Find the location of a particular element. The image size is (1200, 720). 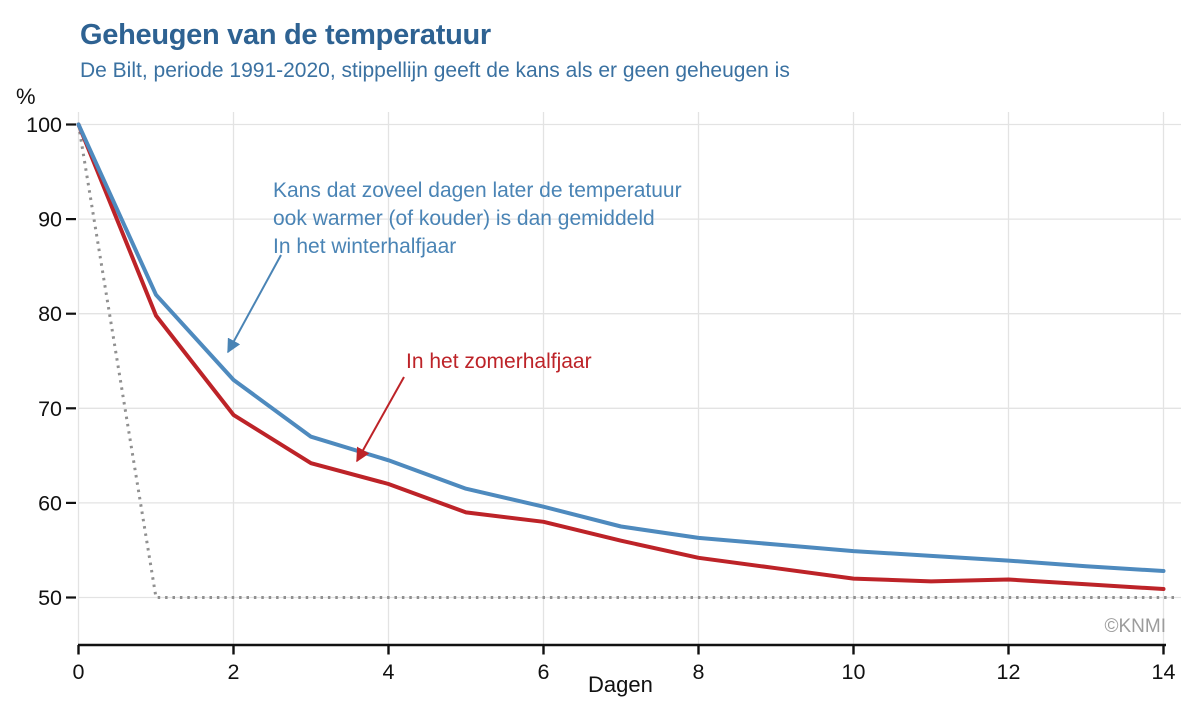

y-tick-label: 70 is located at coordinates (50, 409).